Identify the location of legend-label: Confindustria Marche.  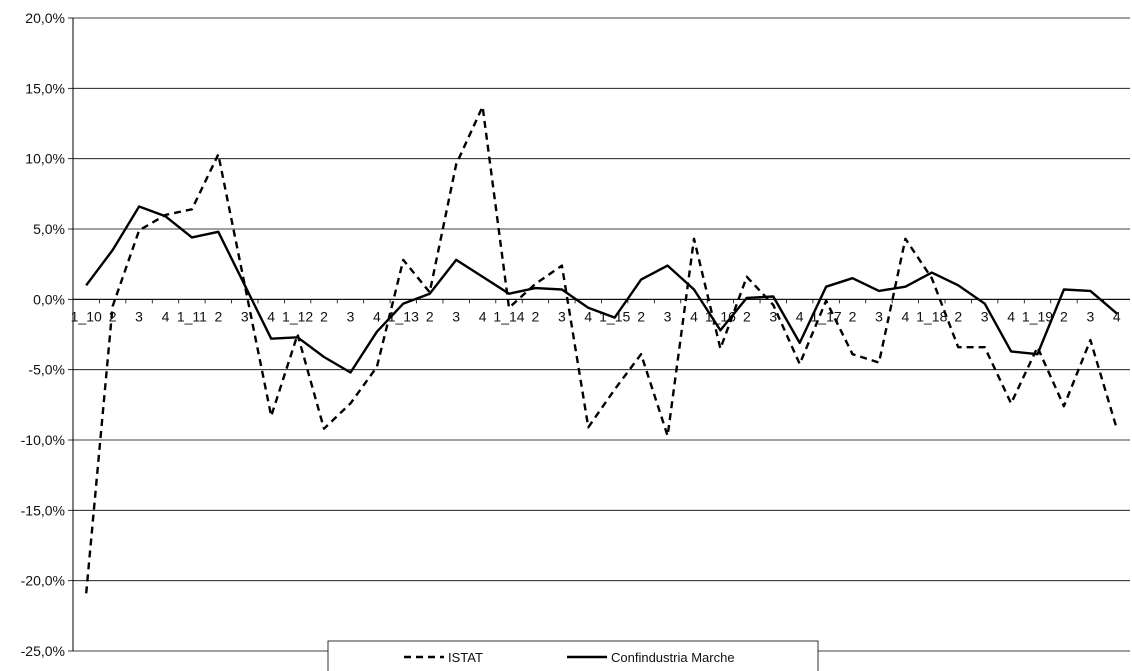
(673, 657).